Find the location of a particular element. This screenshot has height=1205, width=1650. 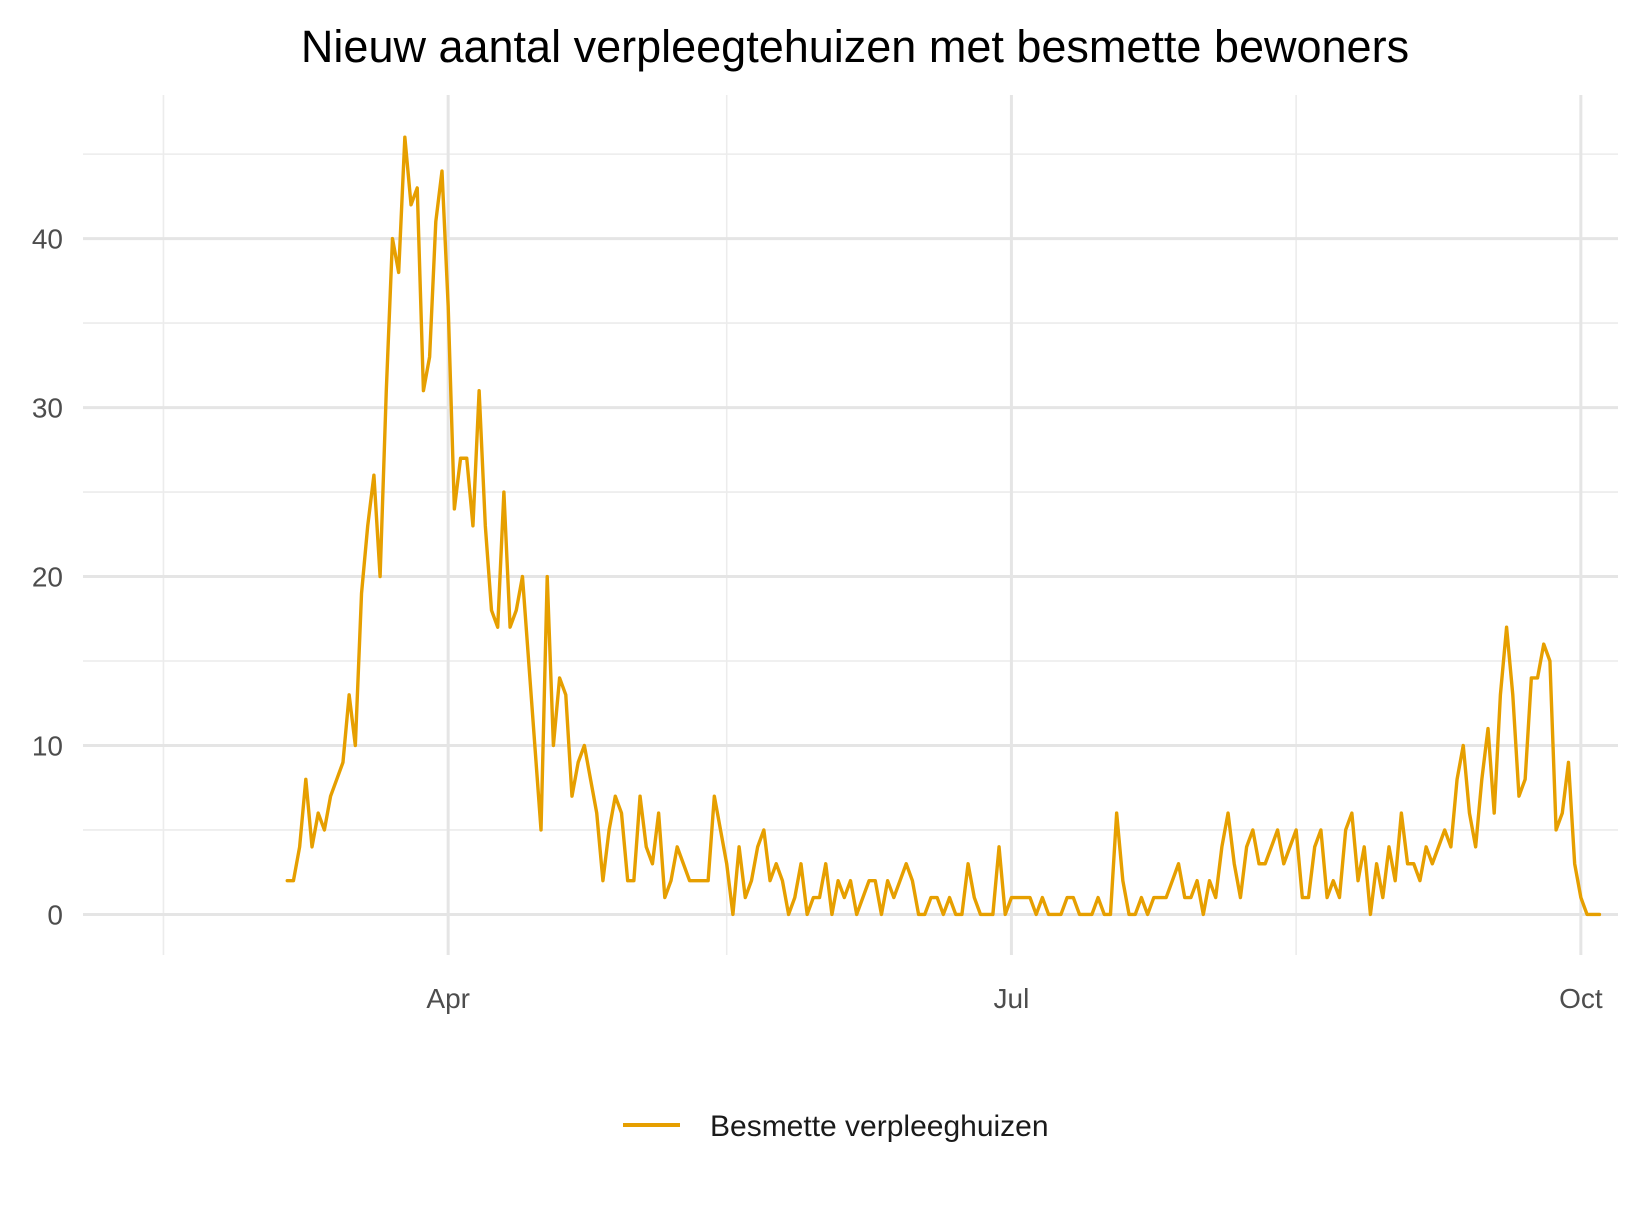

y-tick-label: 20 is located at coordinates (47, 577).